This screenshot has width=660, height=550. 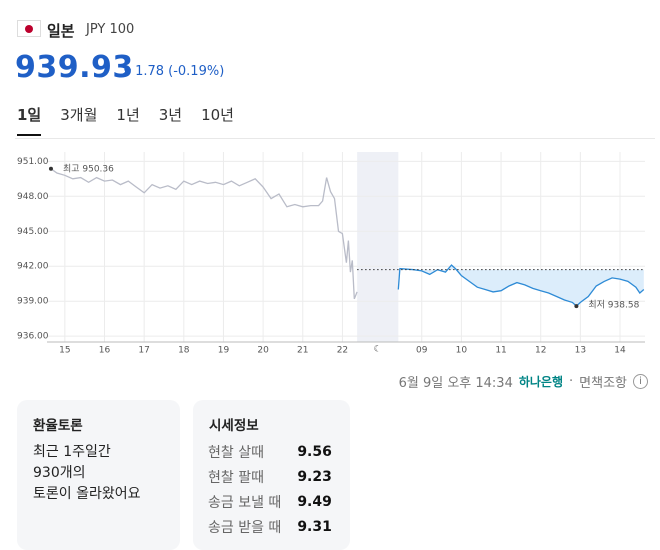 I want to click on quote-value: 9.49, so click(x=314, y=502).